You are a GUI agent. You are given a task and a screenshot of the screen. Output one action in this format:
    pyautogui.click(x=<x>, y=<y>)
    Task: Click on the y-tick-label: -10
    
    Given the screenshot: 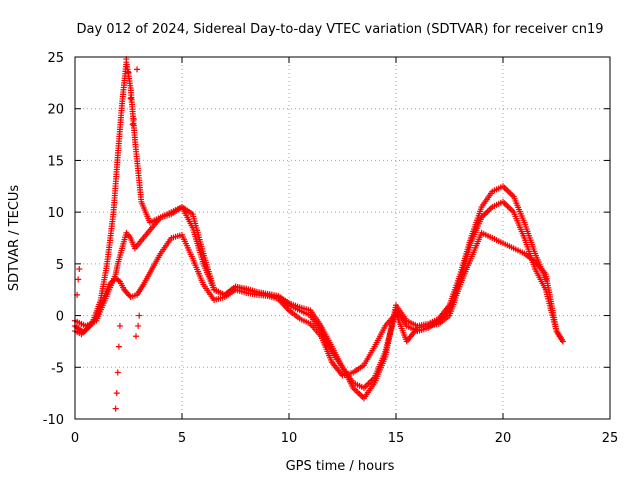 What is the action you would take?
    pyautogui.click(x=53, y=420)
    